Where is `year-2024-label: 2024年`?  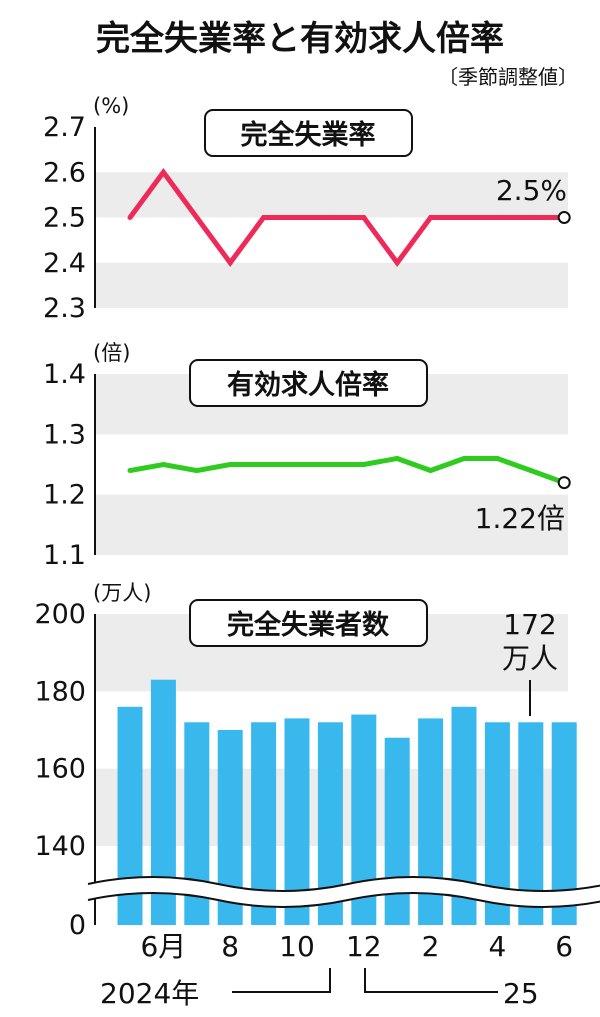 year-2024-label: 2024年 is located at coordinates (149, 993).